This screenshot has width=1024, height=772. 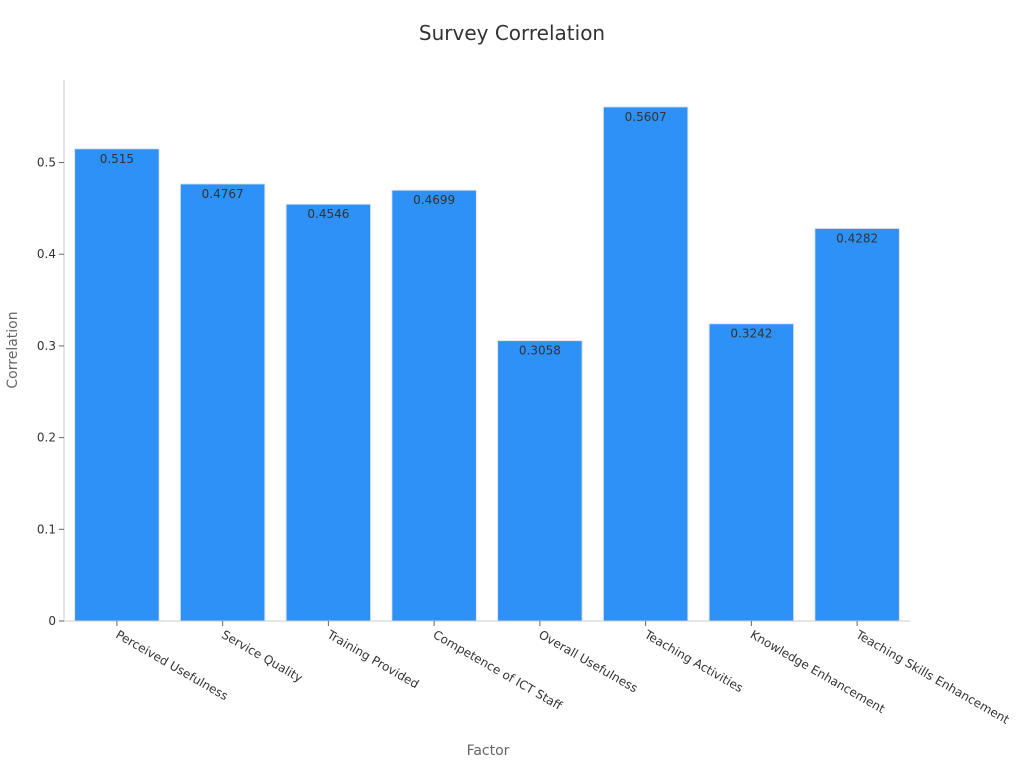 What do you see at coordinates (488, 751) in the screenshot?
I see `x-axis-title: Factor` at bounding box center [488, 751].